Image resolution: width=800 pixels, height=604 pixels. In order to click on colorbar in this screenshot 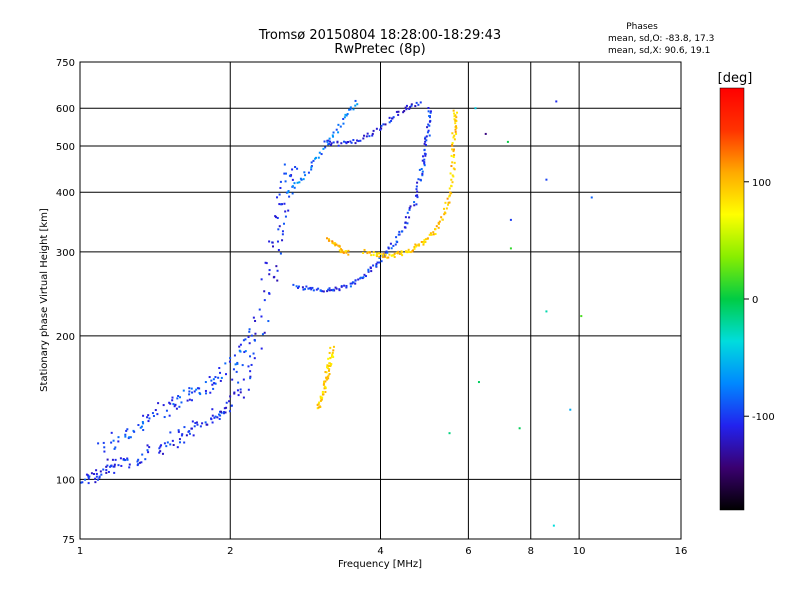, I will do `click(732, 299)`.